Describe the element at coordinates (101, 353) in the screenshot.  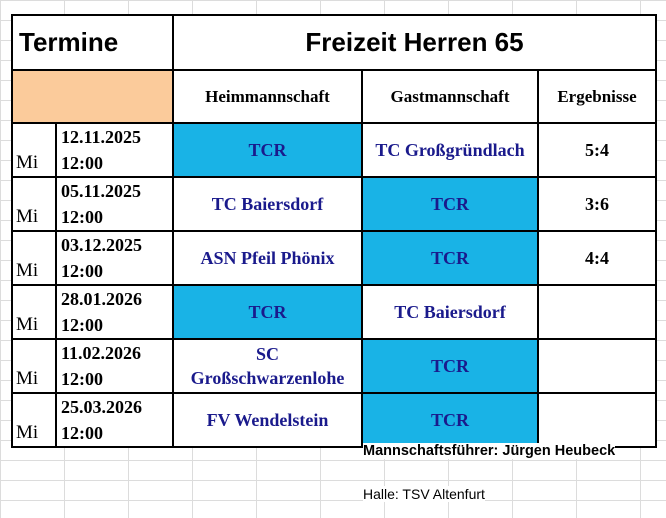
I see `date-text: 11.02.2026` at that location.